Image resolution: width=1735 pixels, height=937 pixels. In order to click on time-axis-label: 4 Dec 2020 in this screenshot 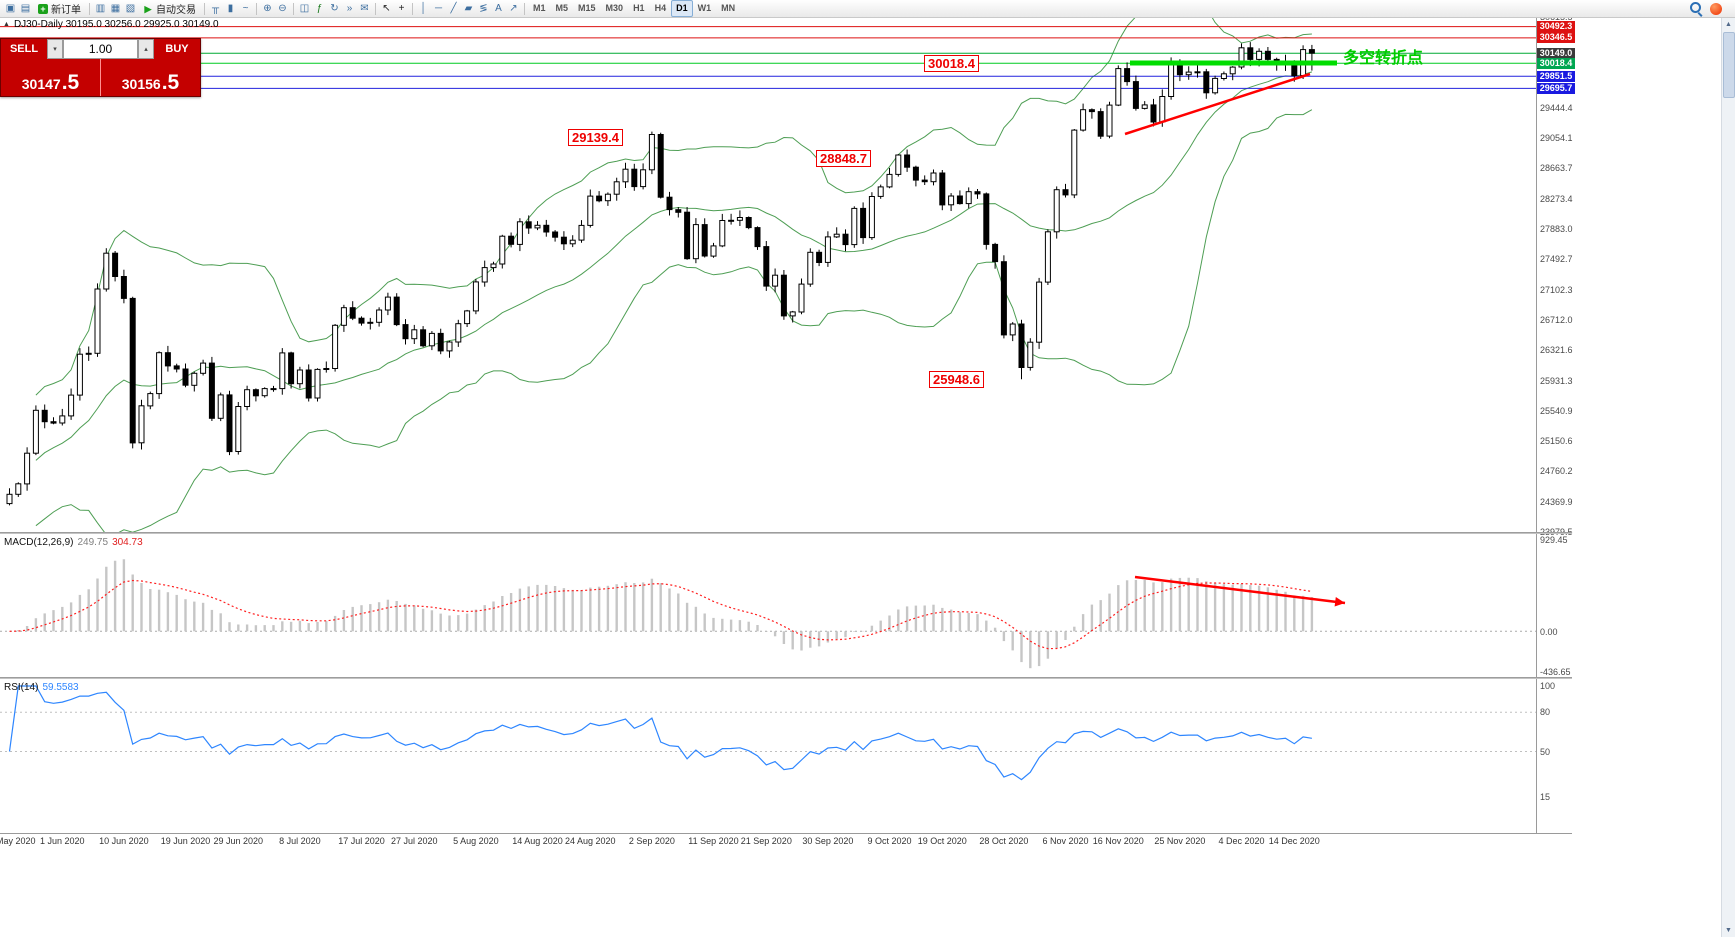, I will do `click(1241, 841)`.